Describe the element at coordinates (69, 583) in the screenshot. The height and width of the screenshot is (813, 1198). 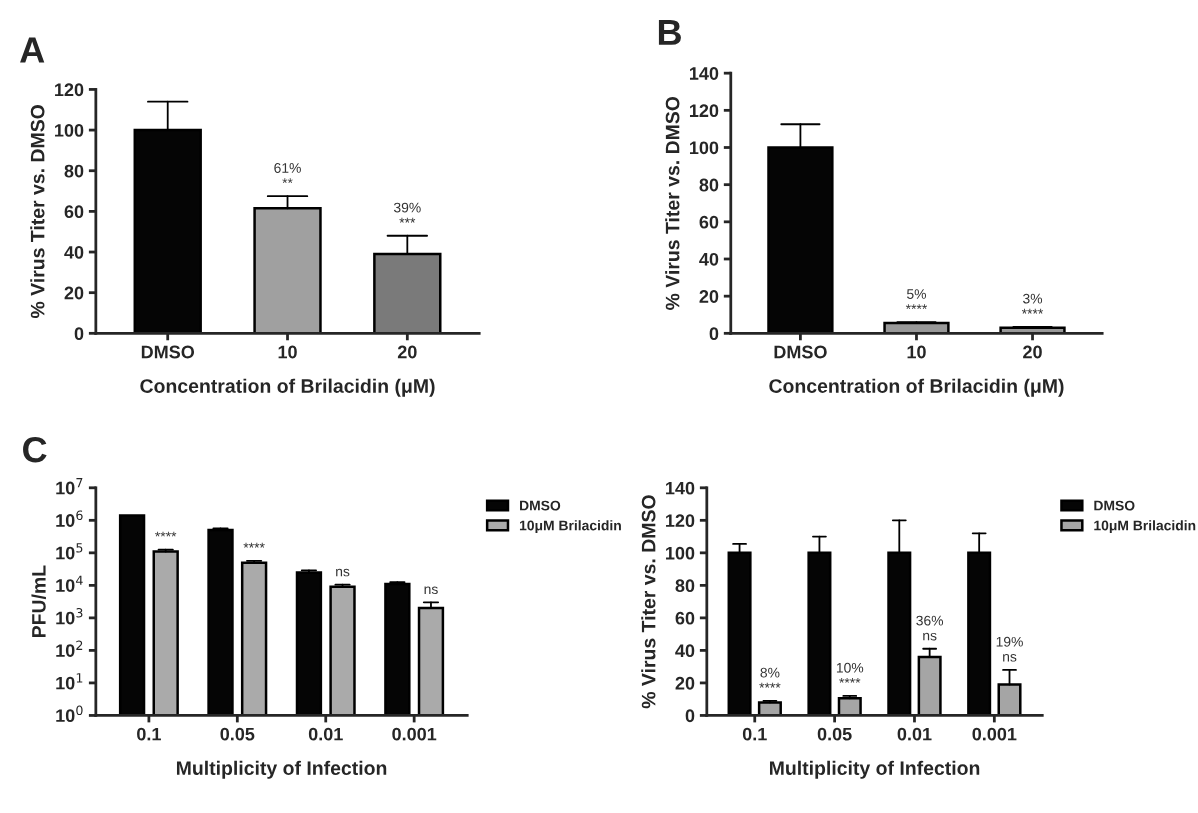
I see `y-tick-label: 10$^{4}$` at that location.